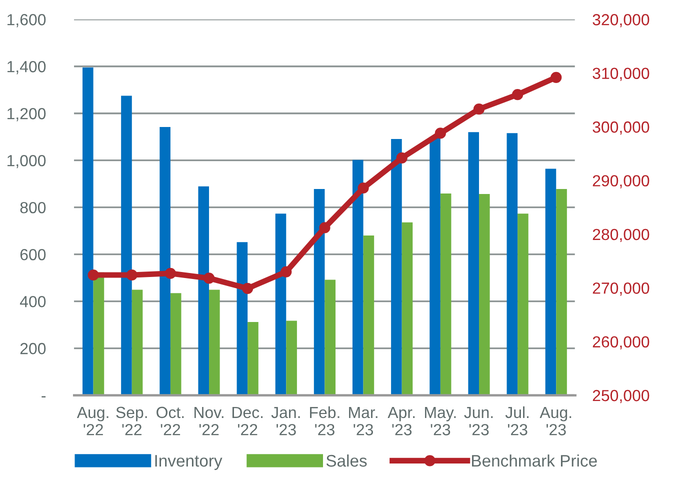 The image size is (673, 485). Describe the element at coordinates (621, 21) in the screenshot. I see `y2-tick-label: 320,000` at that location.